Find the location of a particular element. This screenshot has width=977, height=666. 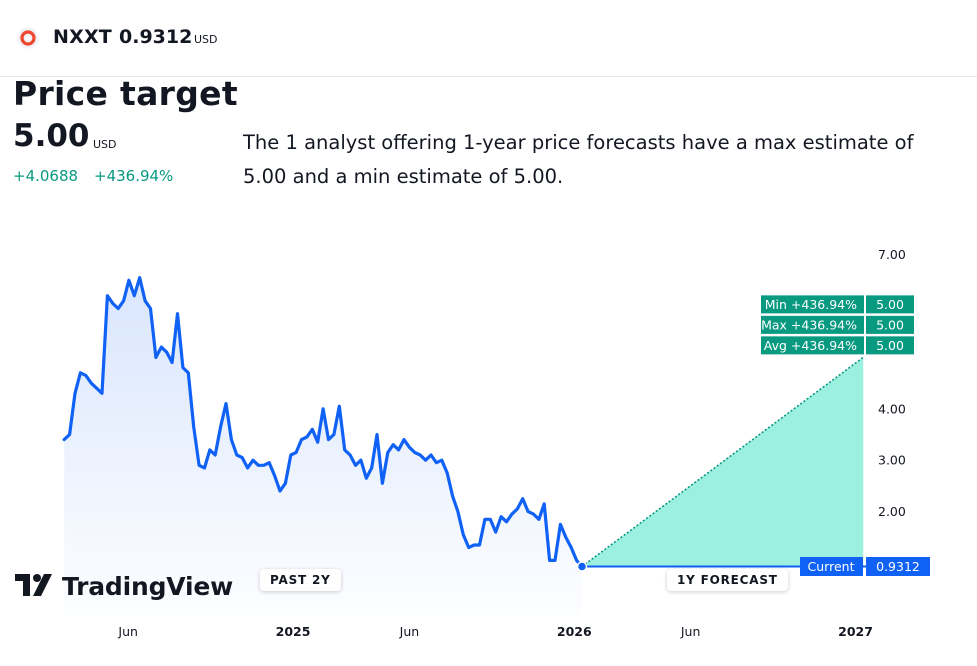

tradingview-logo-icon is located at coordinates (33, 585).